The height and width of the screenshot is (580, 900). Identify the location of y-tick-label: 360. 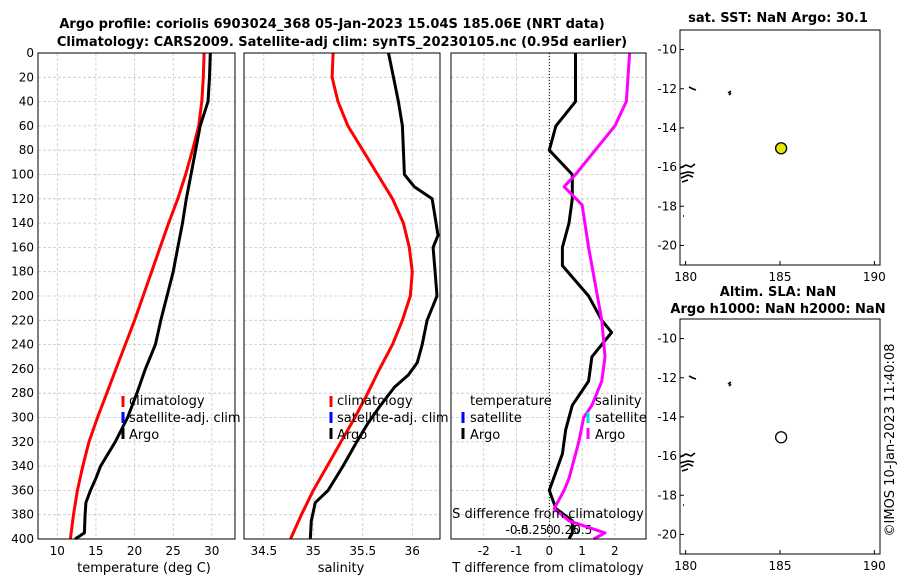
(22, 490).